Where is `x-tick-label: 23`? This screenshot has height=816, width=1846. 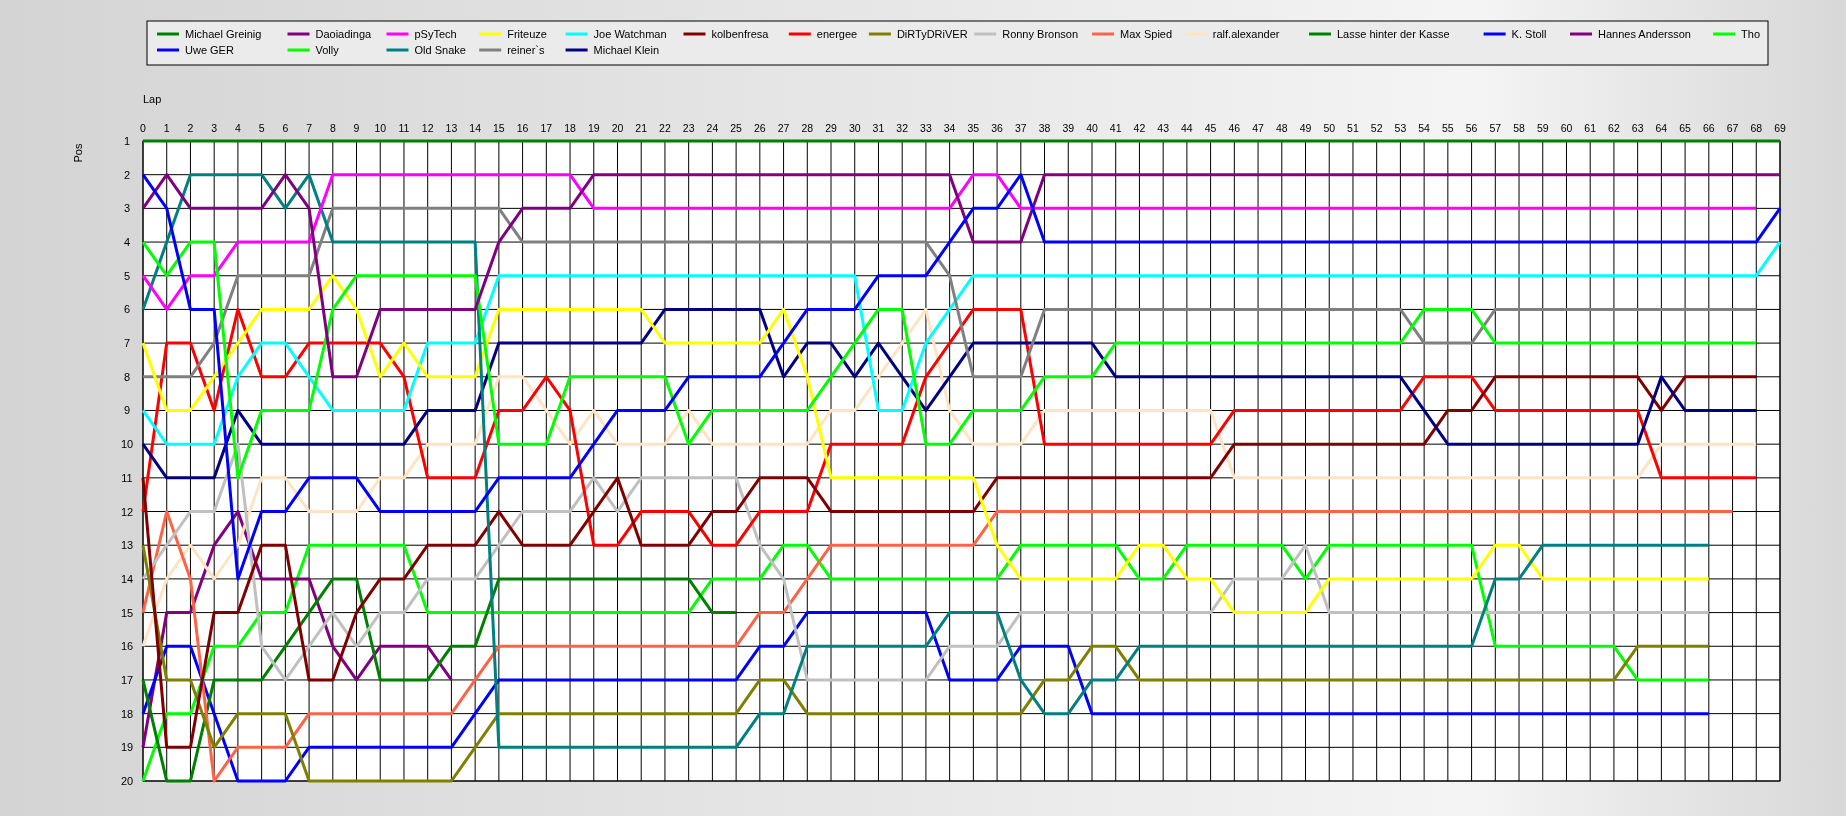 x-tick-label: 23 is located at coordinates (688, 128).